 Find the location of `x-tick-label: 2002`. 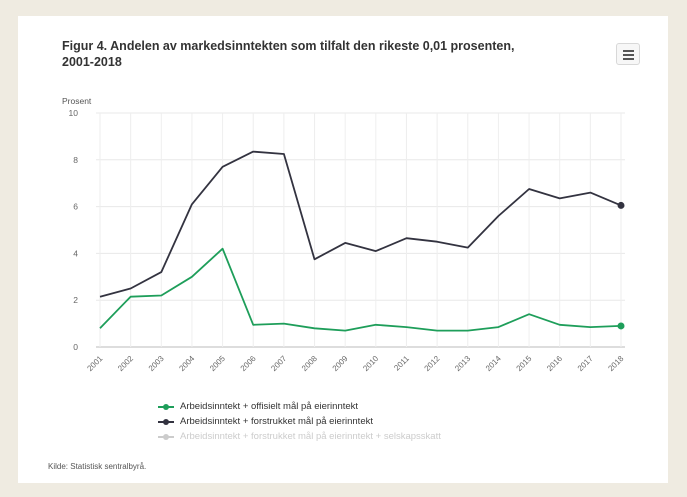

x-tick-label: 2002 is located at coordinates (125, 363).